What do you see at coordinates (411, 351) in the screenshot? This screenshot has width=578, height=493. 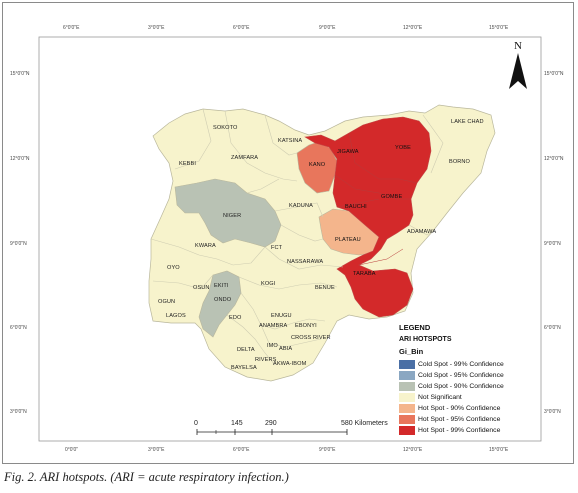 I see `legend-field: Gi_Bin` at bounding box center [411, 351].